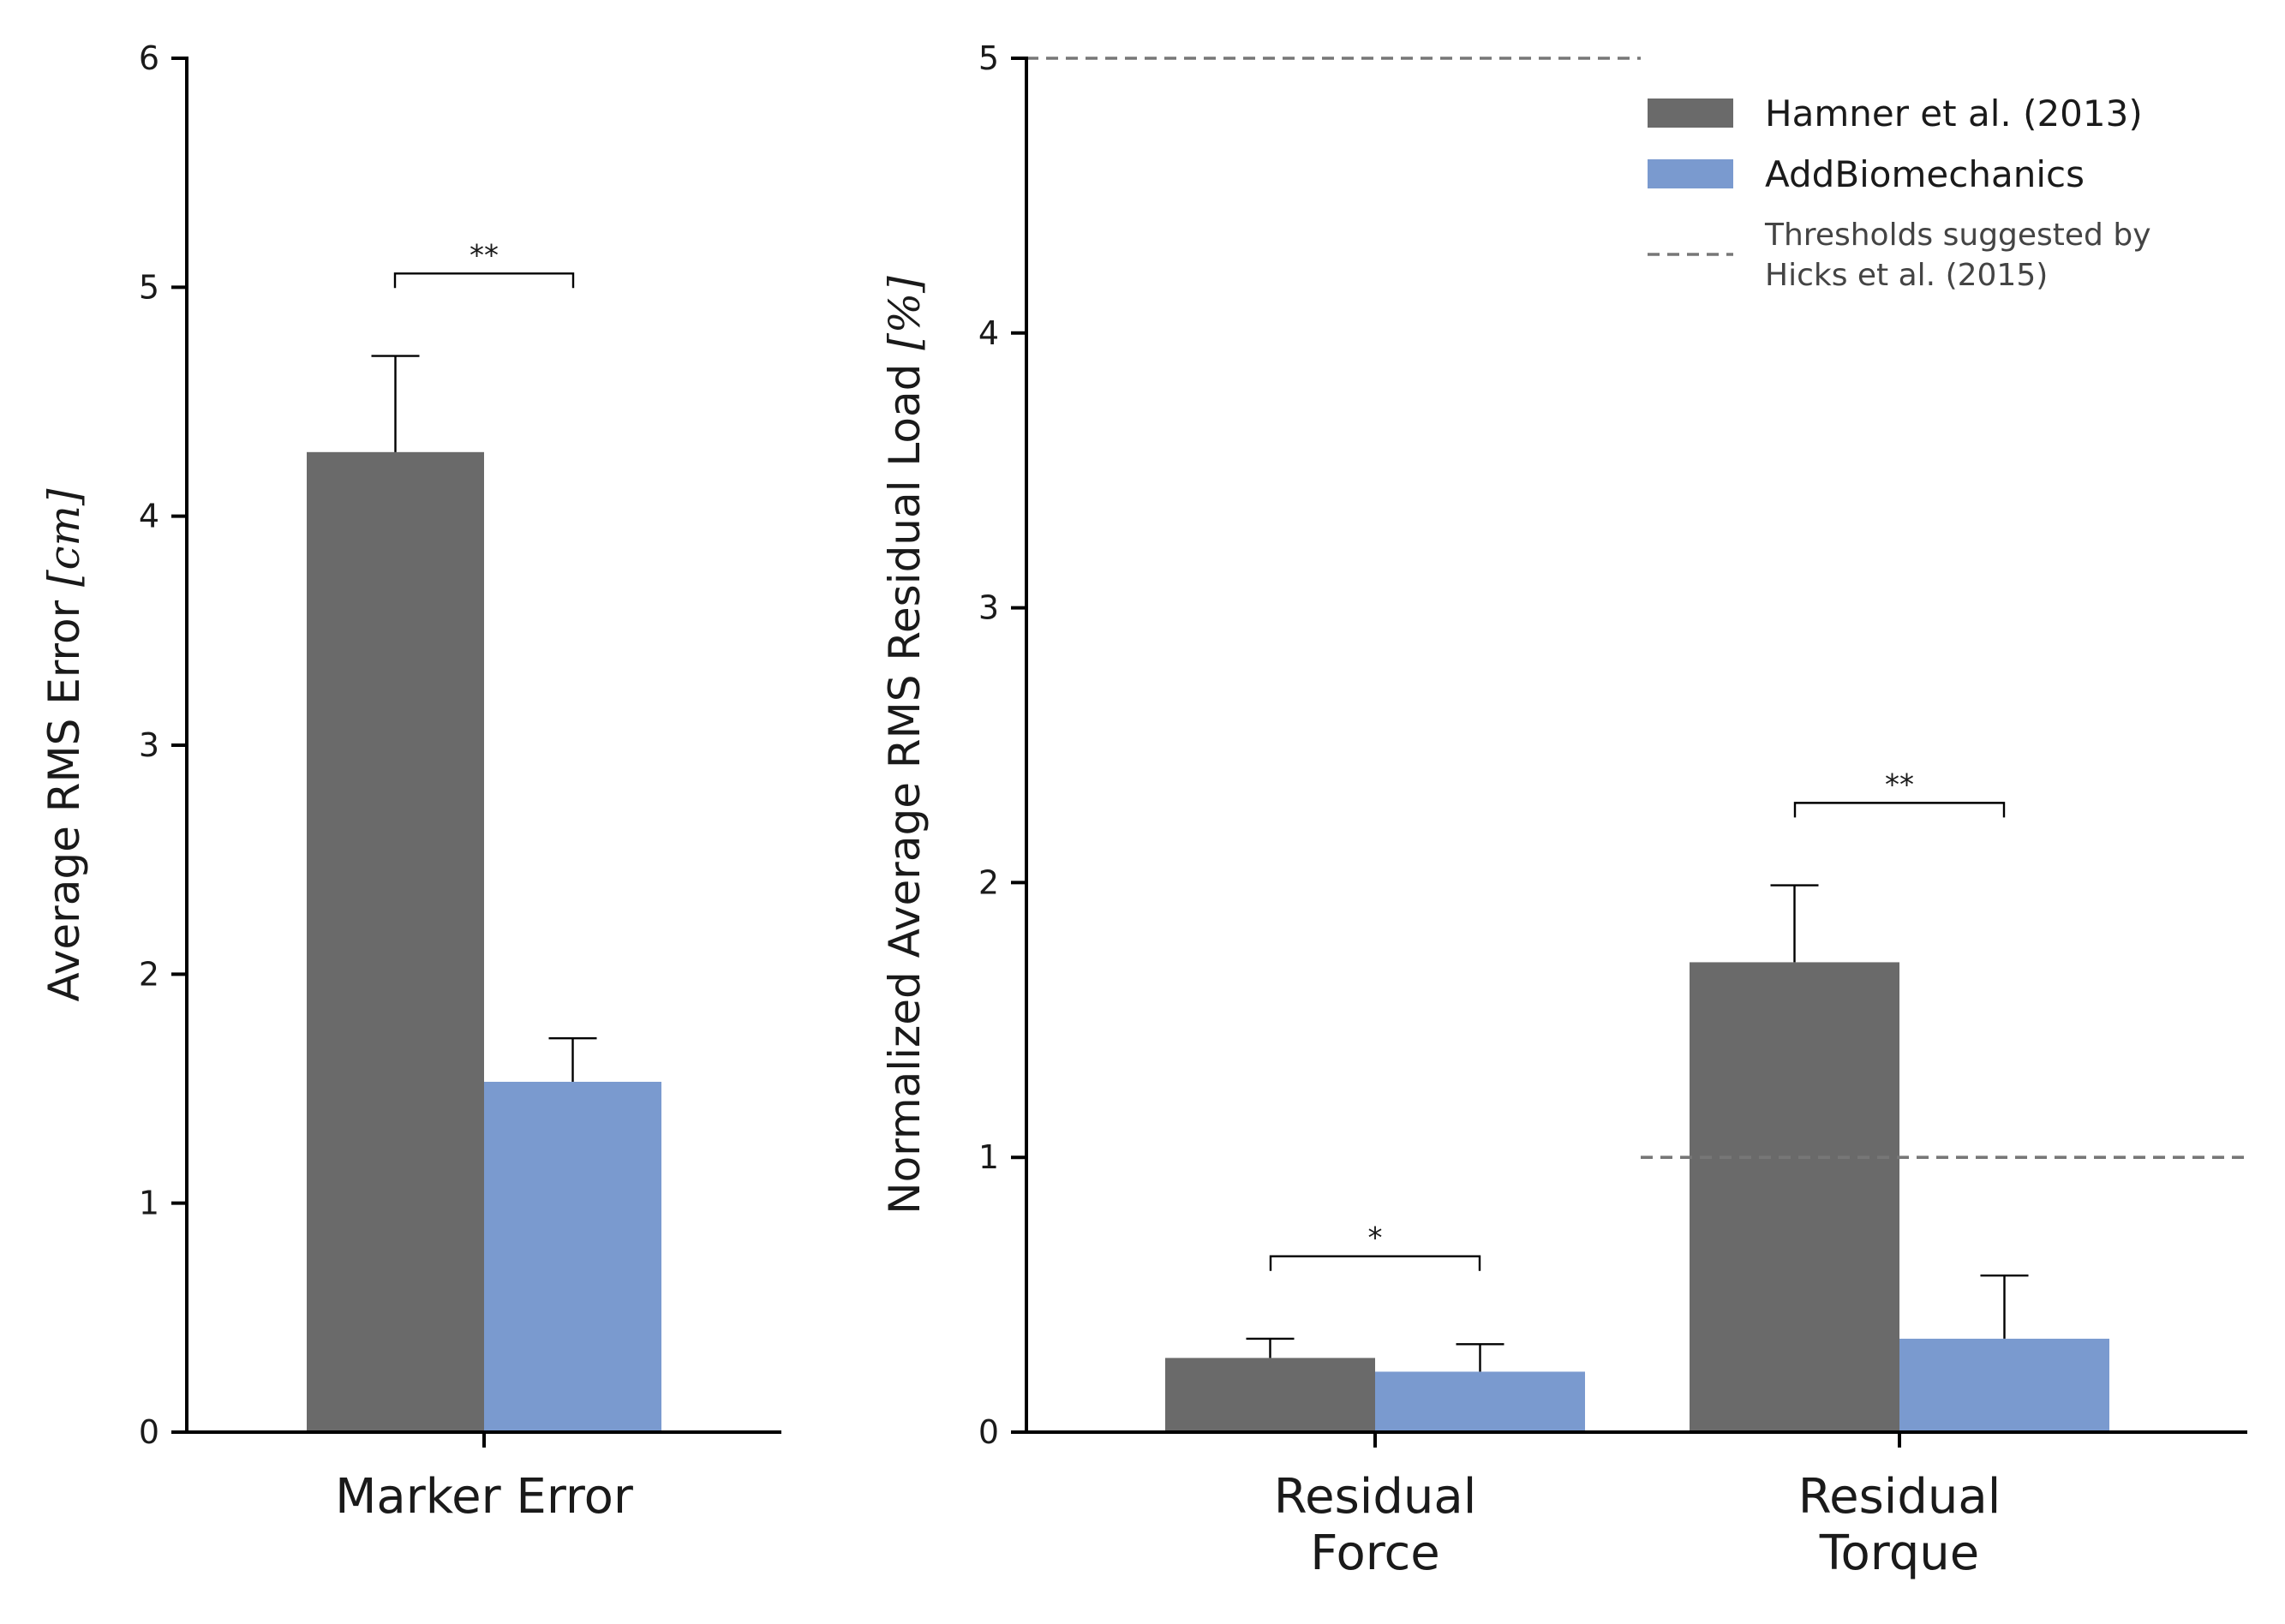 This screenshot has height=1624, width=2285. Describe the element at coordinates (1906, 275) in the screenshot. I see `legend-label-threshold-line: Hicks et al. (2015)` at that location.